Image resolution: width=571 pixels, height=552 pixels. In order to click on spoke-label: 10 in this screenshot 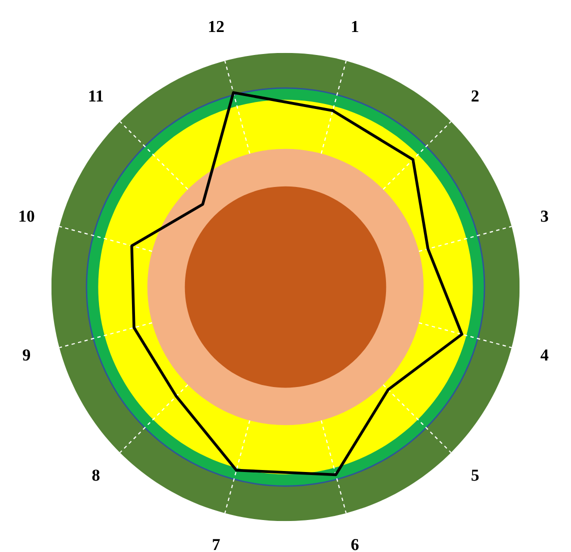, I will do `click(27, 216)`.